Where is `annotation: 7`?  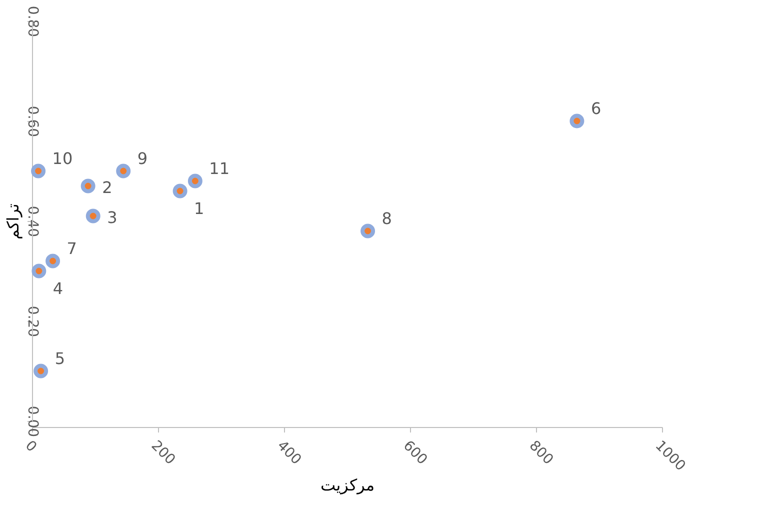 annotation: 7 is located at coordinates (71, 248).